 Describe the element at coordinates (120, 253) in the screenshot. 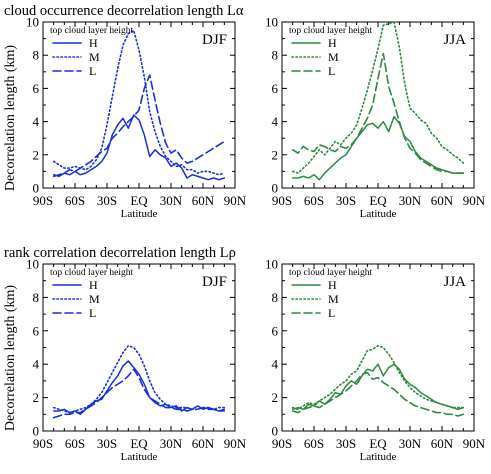

I see `row-title-bottom: rank correlation decorrelation length Lρ` at that location.